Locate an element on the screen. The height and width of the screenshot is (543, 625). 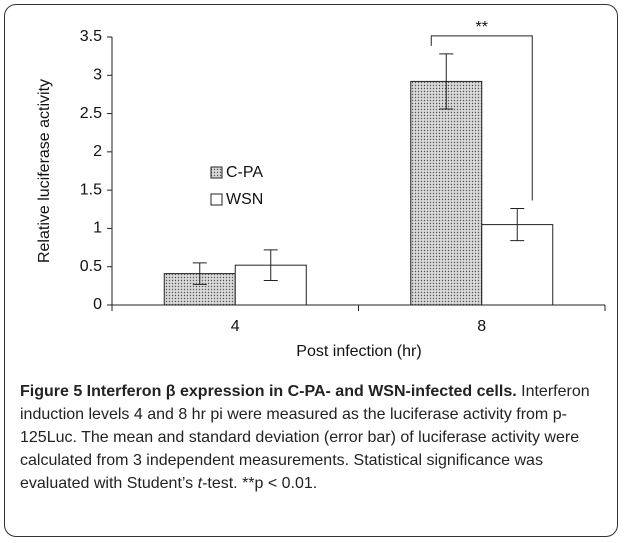
y-axis-label: Relative luciferase activity is located at coordinates (44, 171).